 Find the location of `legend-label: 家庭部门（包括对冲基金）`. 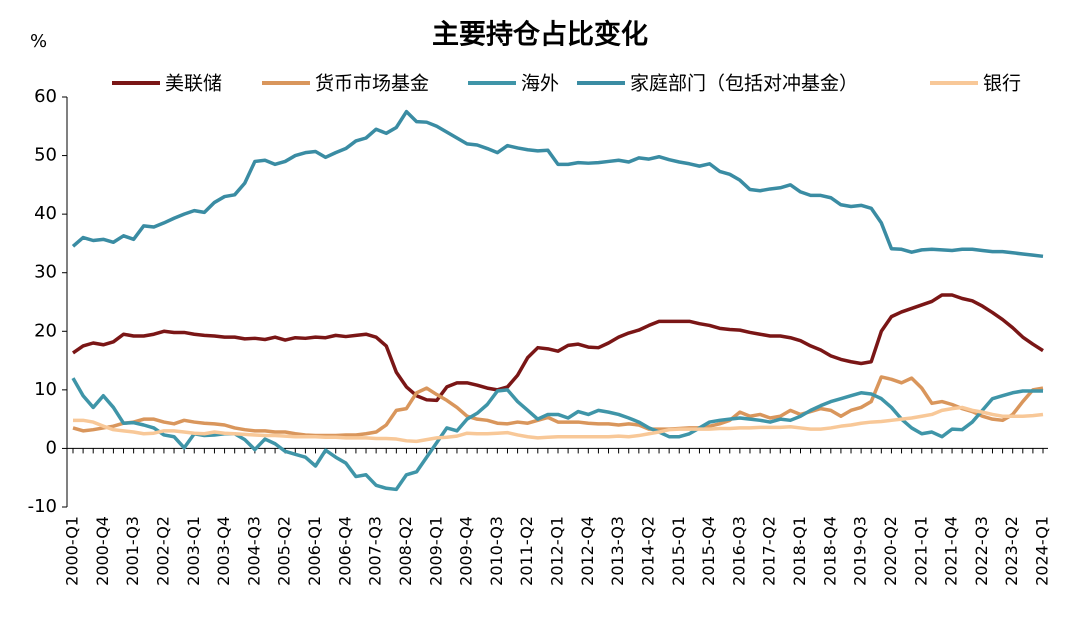

legend-label: 家庭部门（包括对冲基金） is located at coordinates (744, 84).